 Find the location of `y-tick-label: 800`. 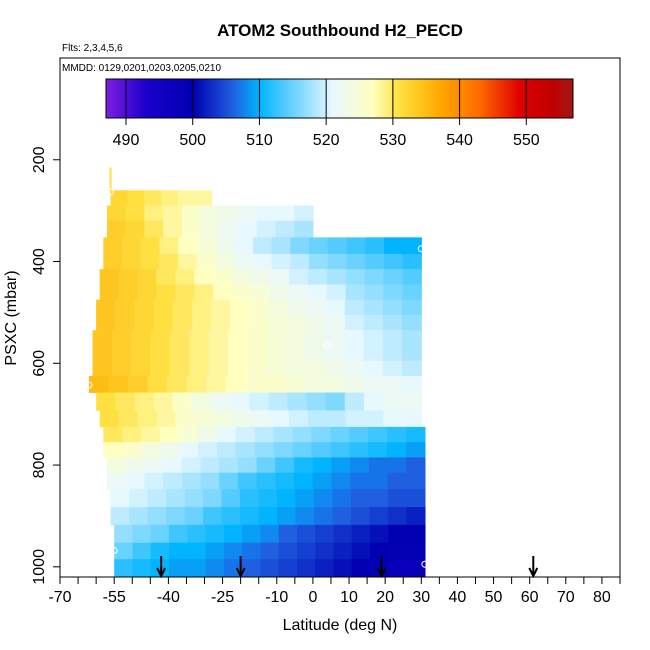

y-tick-label: 800 is located at coordinates (39, 465).